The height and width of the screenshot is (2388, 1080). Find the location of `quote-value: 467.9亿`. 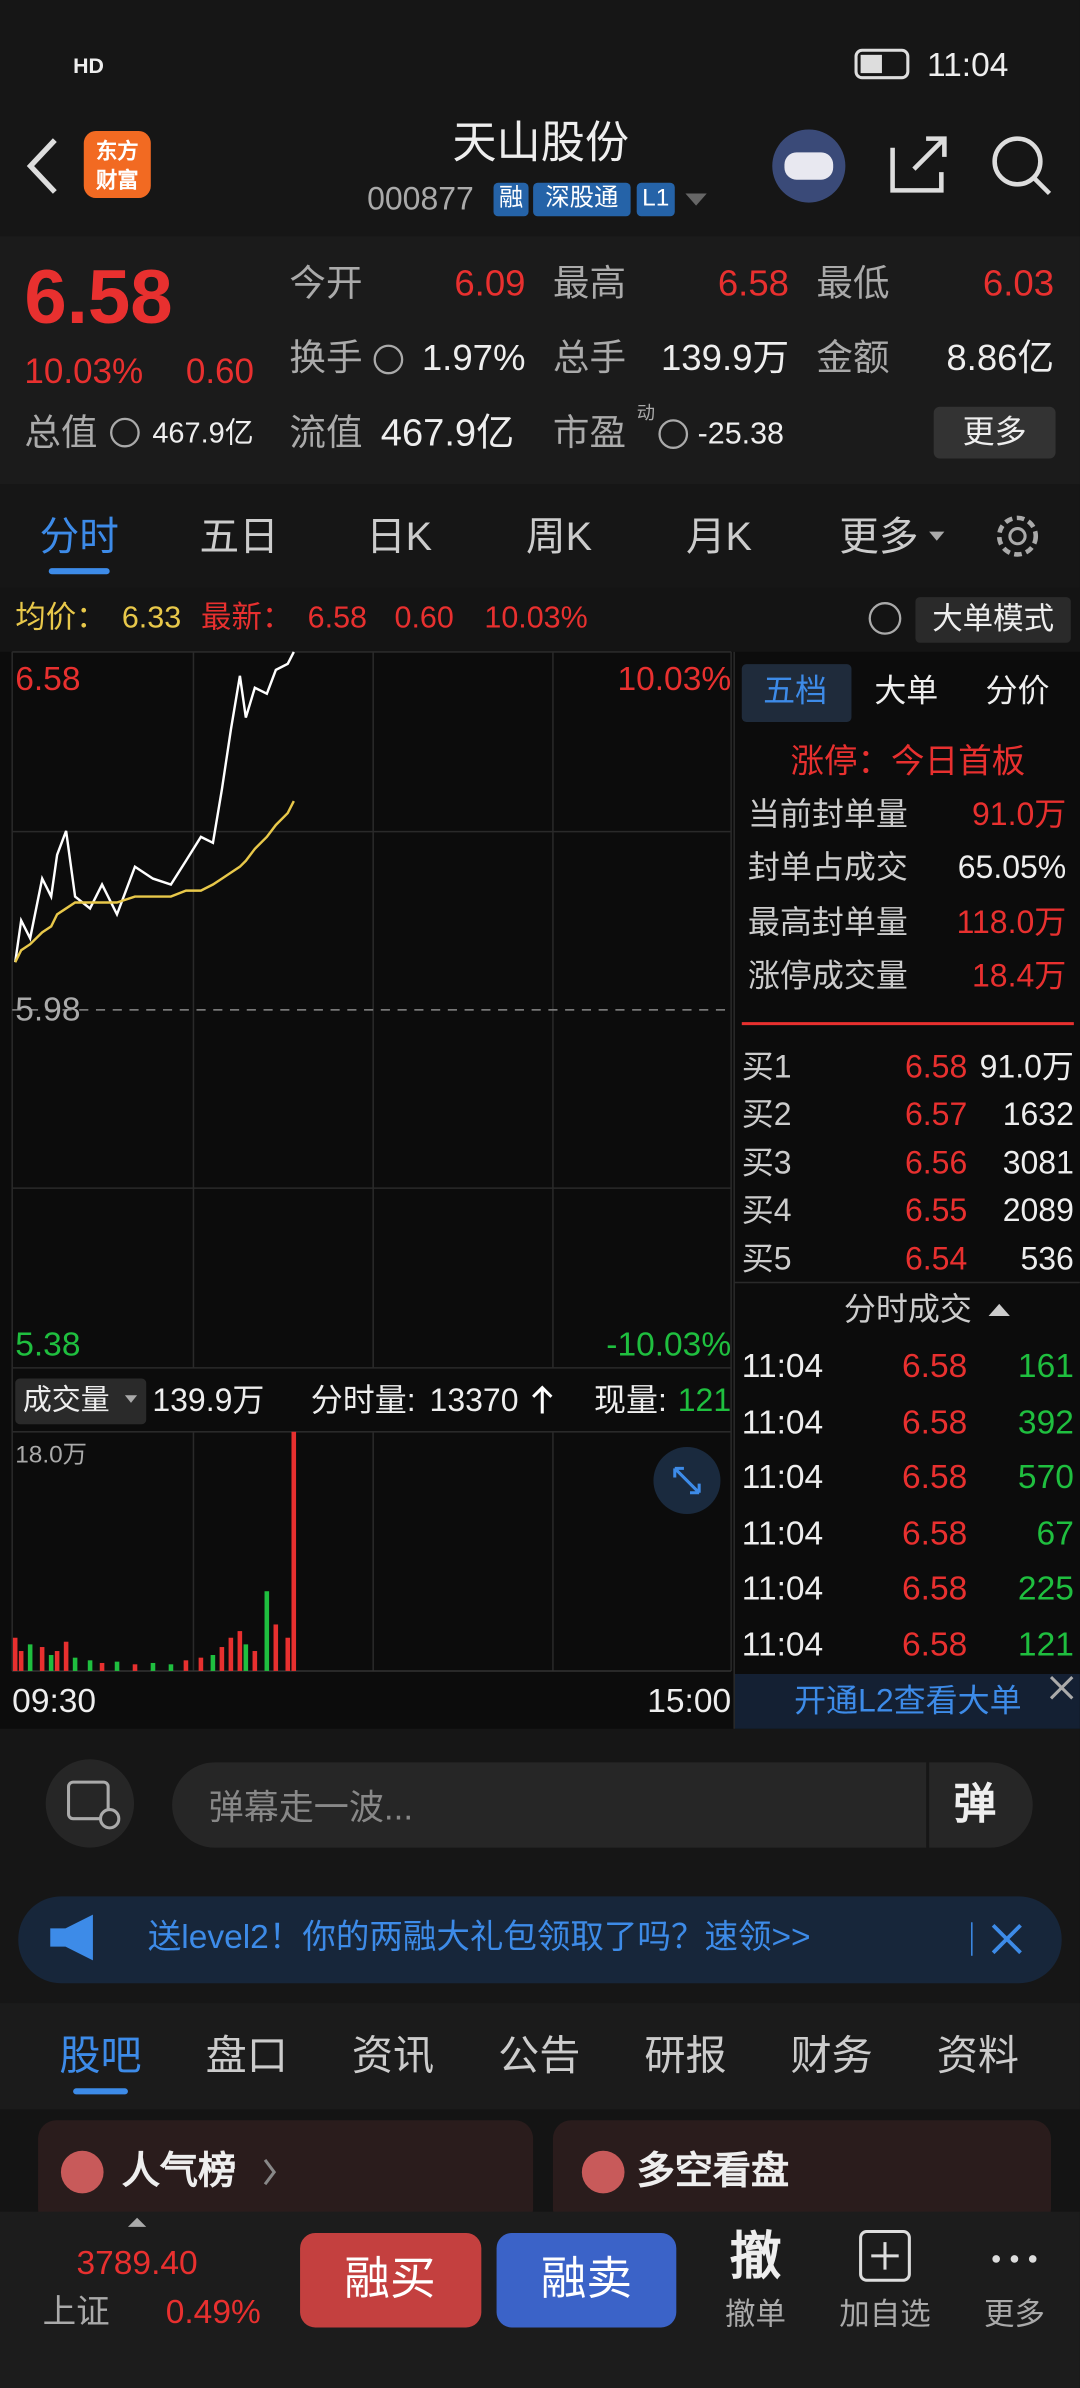

quote-value: 467.9亿 is located at coordinates (203, 434).